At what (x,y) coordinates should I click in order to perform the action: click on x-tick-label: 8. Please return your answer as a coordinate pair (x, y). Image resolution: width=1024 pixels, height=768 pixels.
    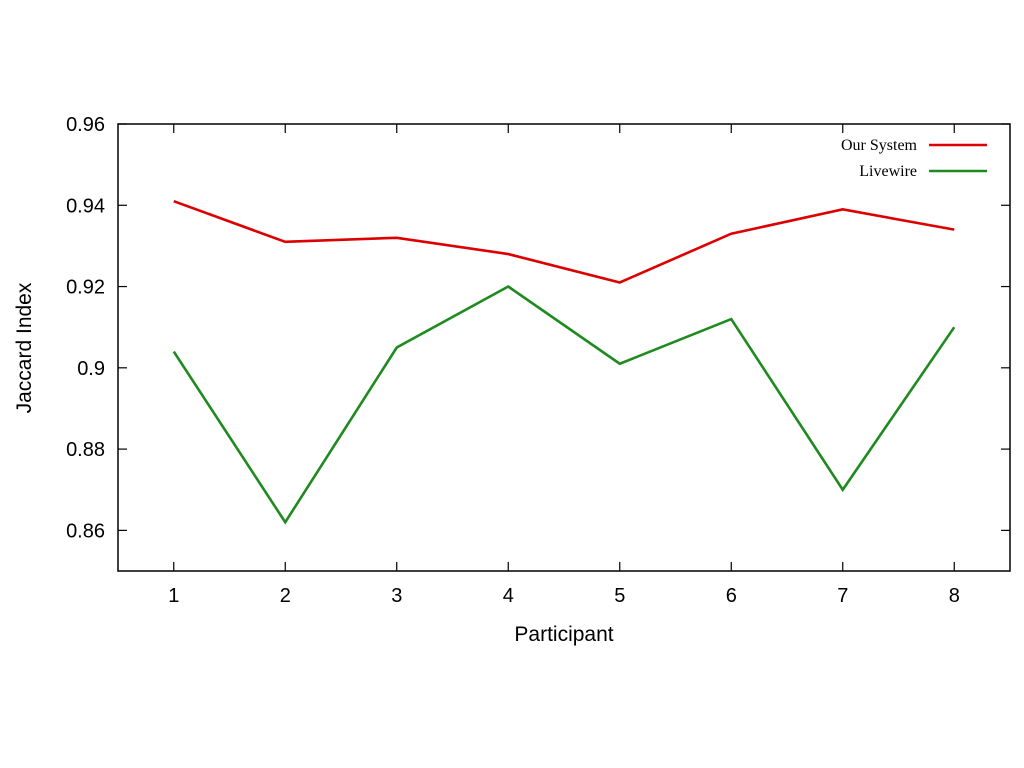
    Looking at the image, I should click on (954, 596).